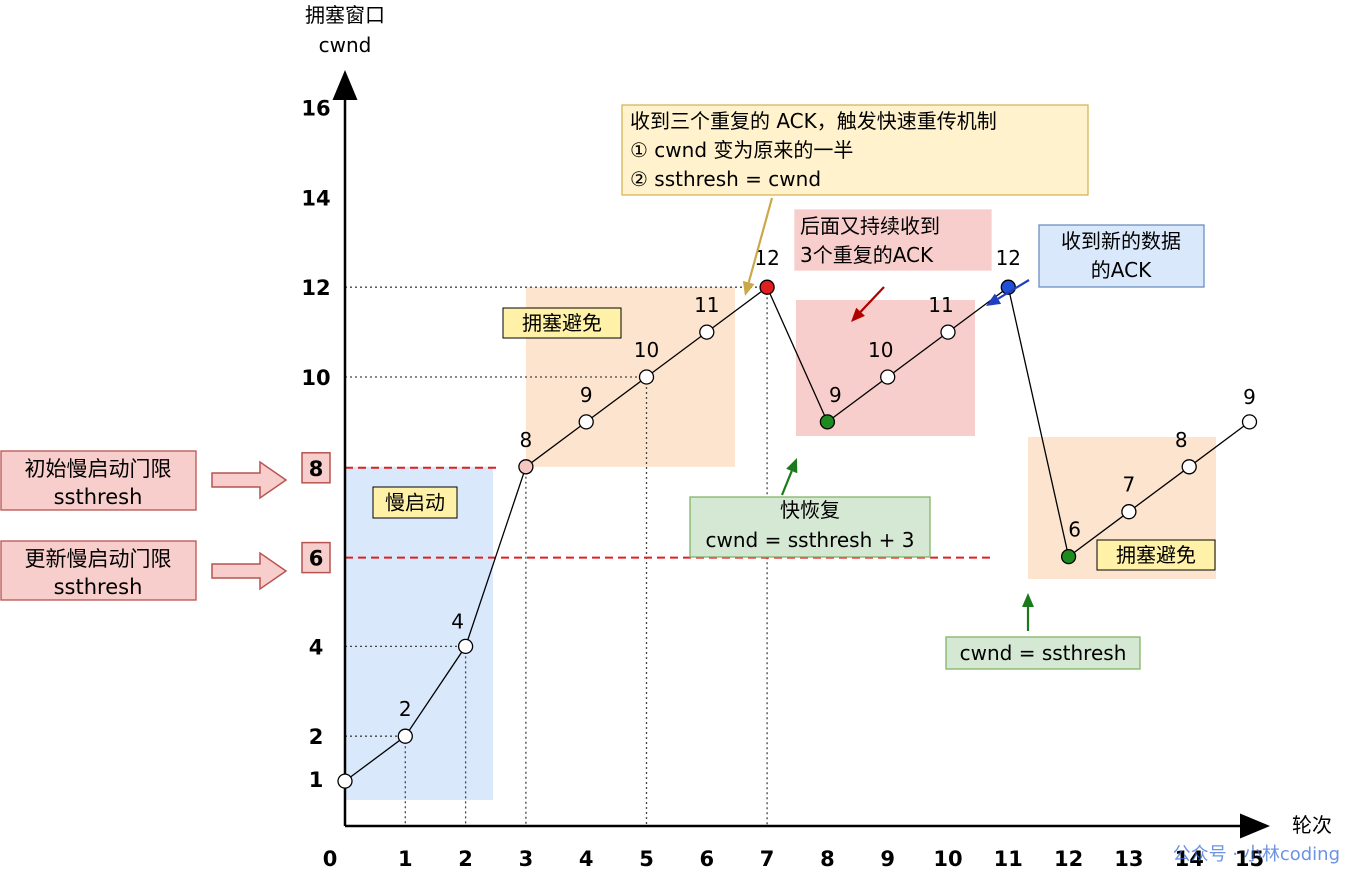 This screenshot has width=1352, height=873. What do you see at coordinates (316, 647) in the screenshot?
I see `y-tick-label-2: 4` at bounding box center [316, 647].